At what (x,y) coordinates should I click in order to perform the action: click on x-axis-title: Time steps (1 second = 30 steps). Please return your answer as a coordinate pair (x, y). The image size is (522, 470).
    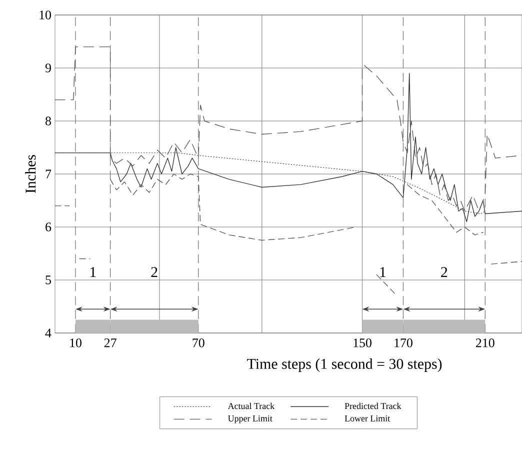
    Looking at the image, I should click on (344, 365).